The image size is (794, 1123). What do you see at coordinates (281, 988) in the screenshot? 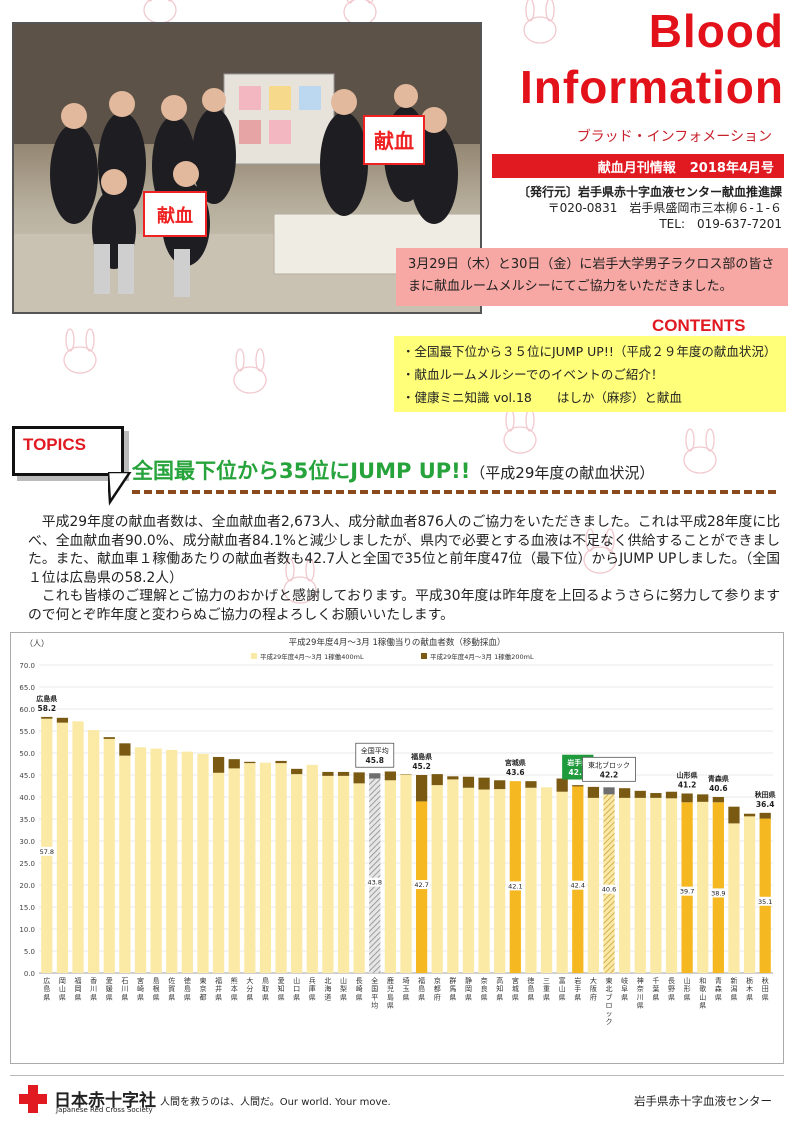
I see `x-tick-label: 愛知県` at bounding box center [281, 988].